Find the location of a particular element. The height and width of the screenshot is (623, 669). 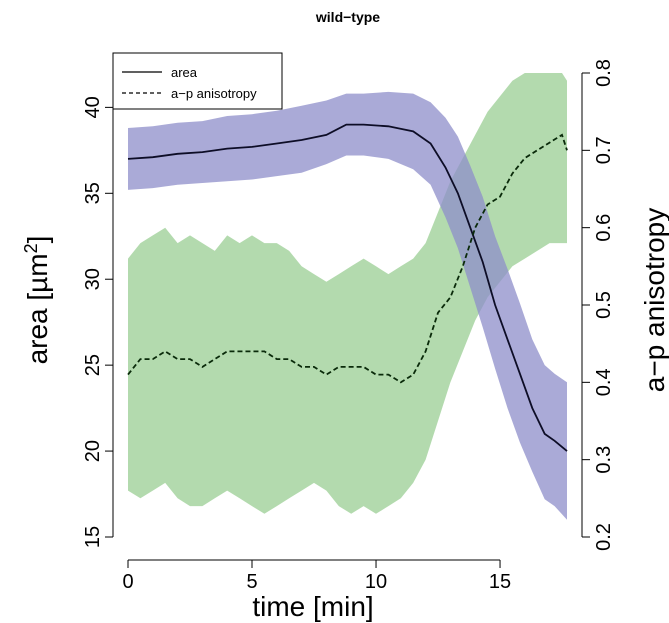

y-left-tick-label: 15 is located at coordinates (93, 537).